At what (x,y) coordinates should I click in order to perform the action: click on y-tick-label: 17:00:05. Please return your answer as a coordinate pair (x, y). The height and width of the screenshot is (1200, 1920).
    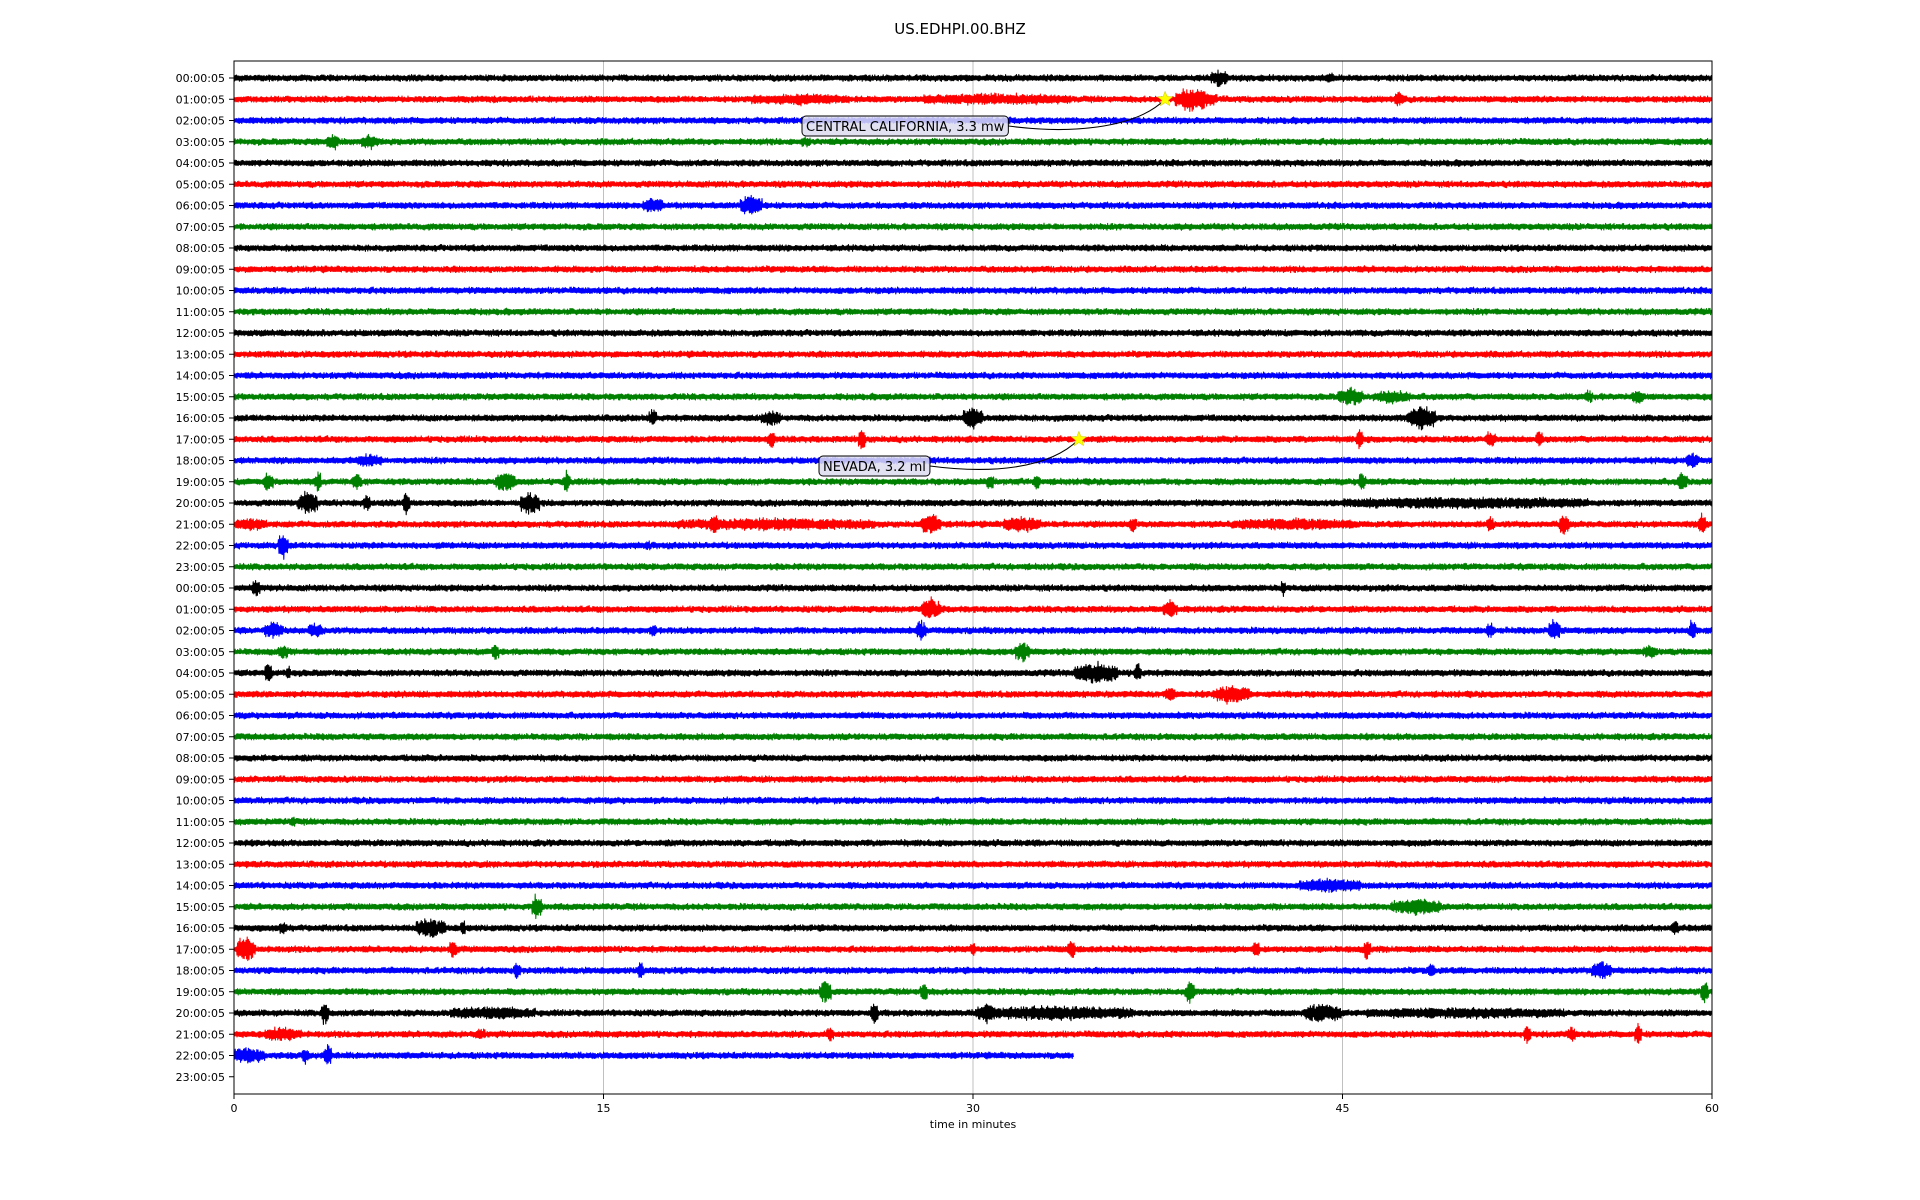
    Looking at the image, I should click on (200, 949).